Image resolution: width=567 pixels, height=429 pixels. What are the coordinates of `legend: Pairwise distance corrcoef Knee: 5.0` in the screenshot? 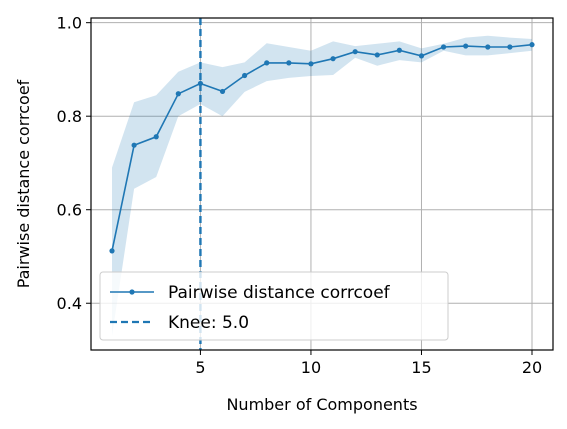 It's located at (274, 306).